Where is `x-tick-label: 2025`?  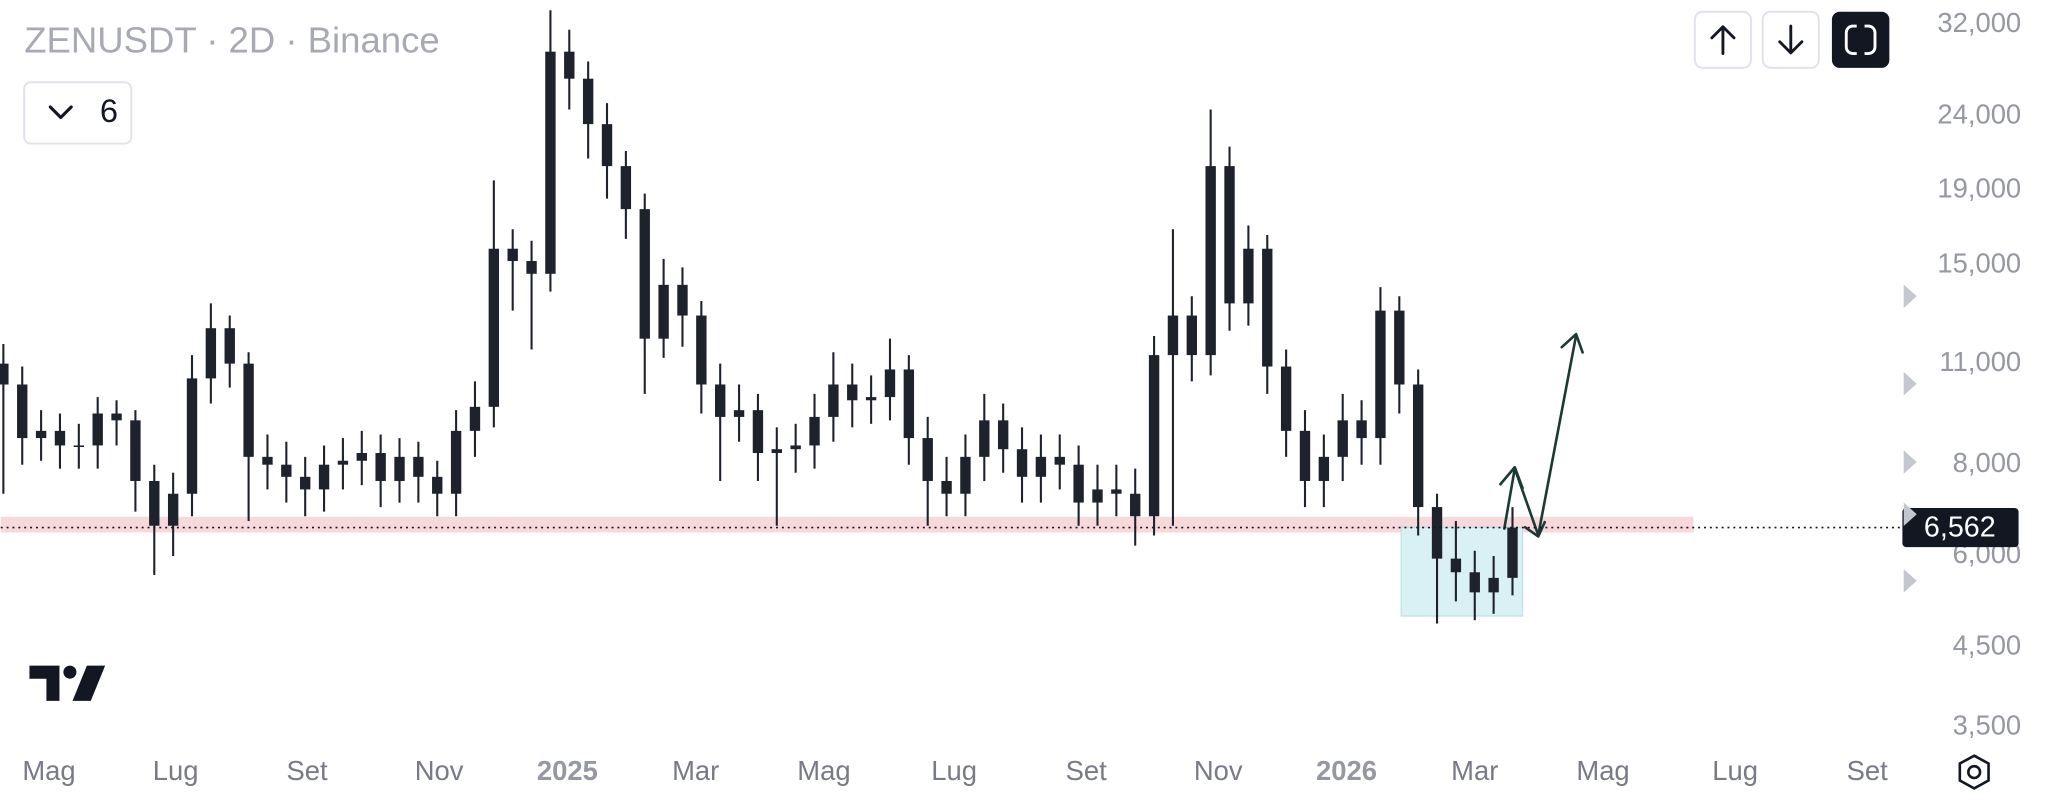 x-tick-label: 2025 is located at coordinates (567, 770).